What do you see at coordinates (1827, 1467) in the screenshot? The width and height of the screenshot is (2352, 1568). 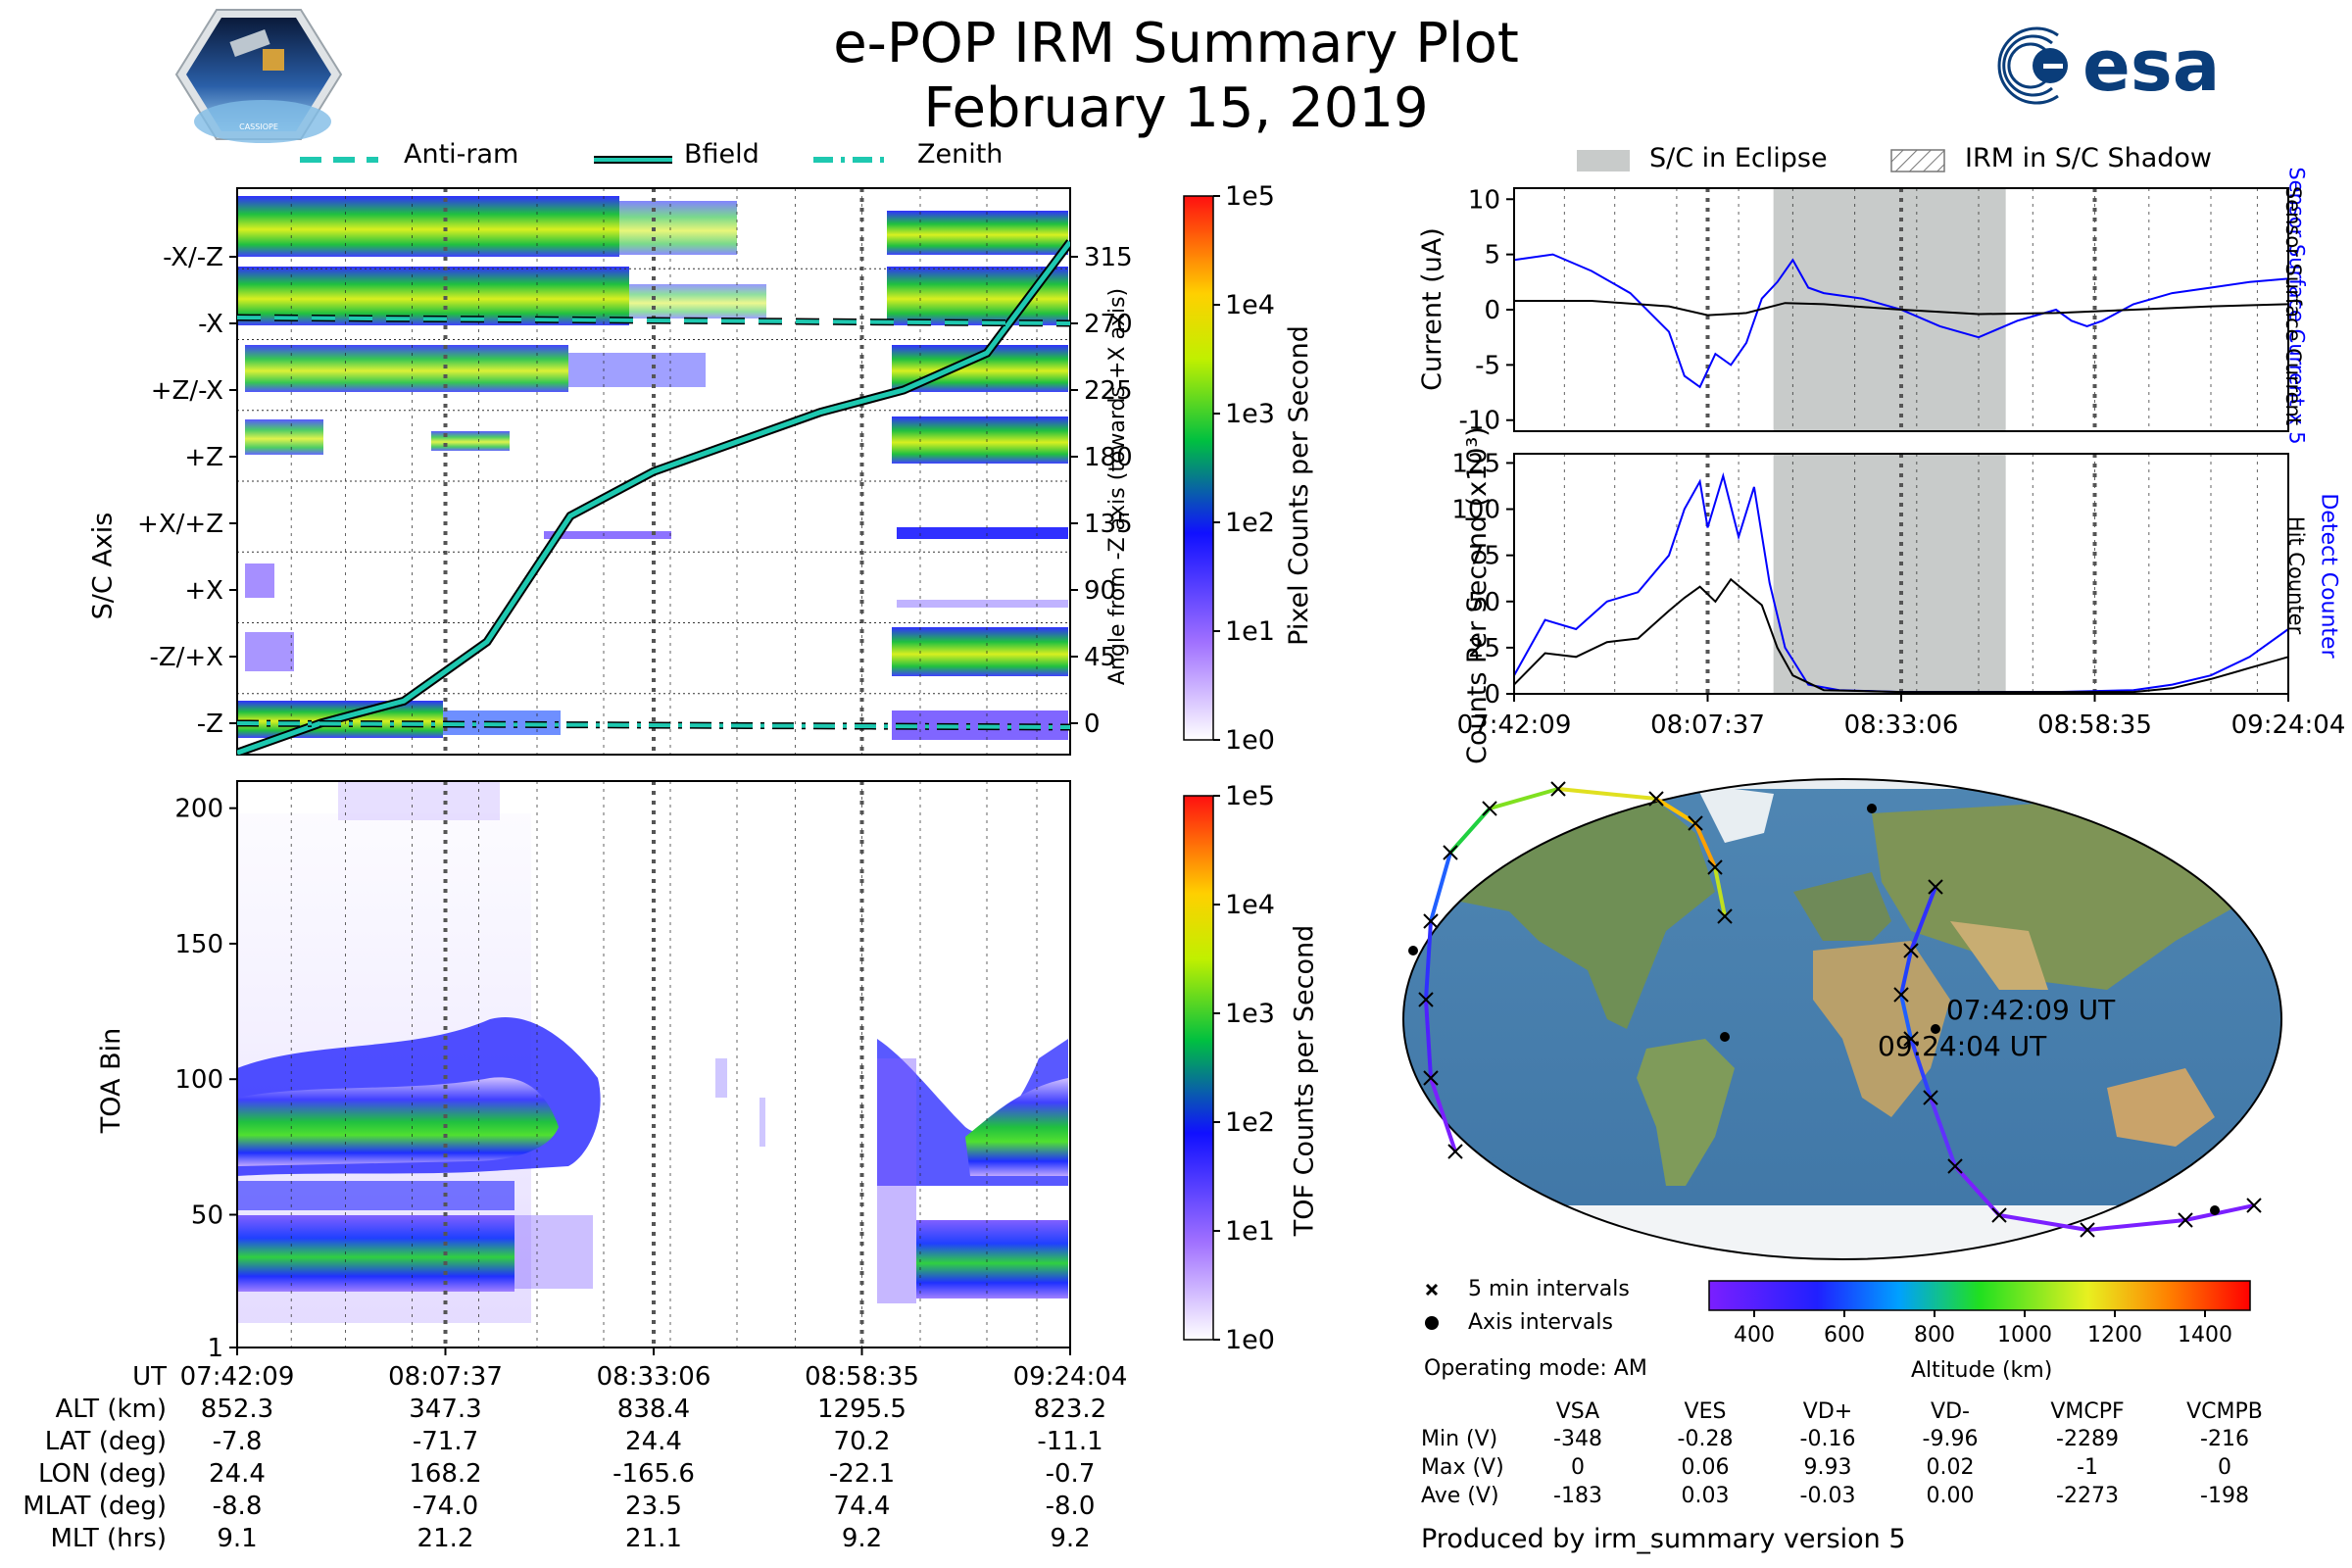 I see `voltage-cell: 9.93` at bounding box center [1827, 1467].